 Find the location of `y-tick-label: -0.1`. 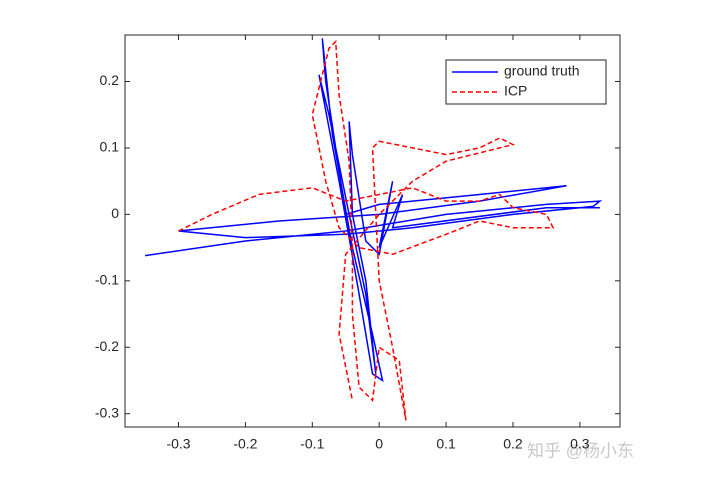

y-tick-label: -0.1 is located at coordinates (107, 280).